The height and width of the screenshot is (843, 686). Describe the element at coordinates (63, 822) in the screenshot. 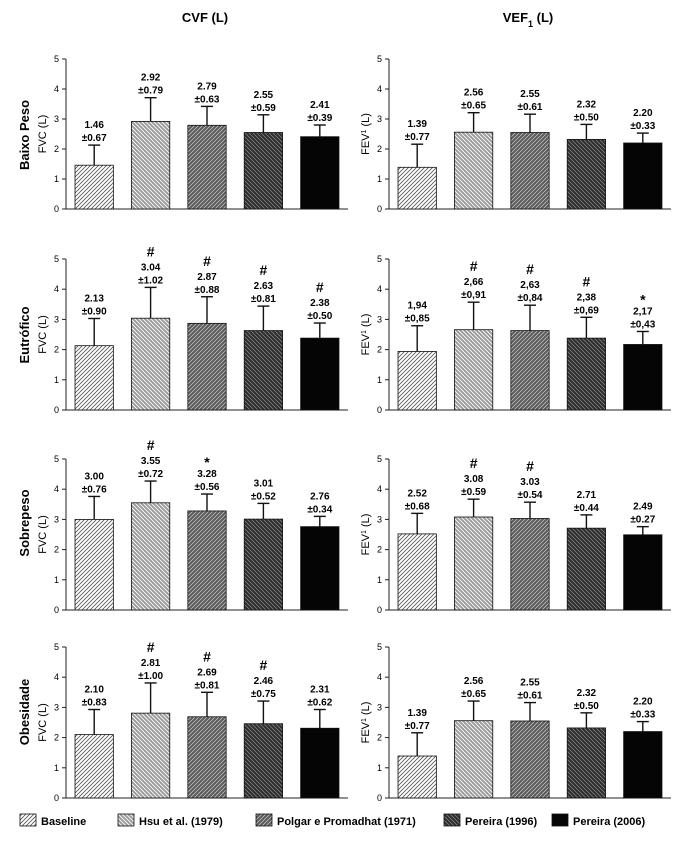

I see `legend-label: Baseline` at that location.